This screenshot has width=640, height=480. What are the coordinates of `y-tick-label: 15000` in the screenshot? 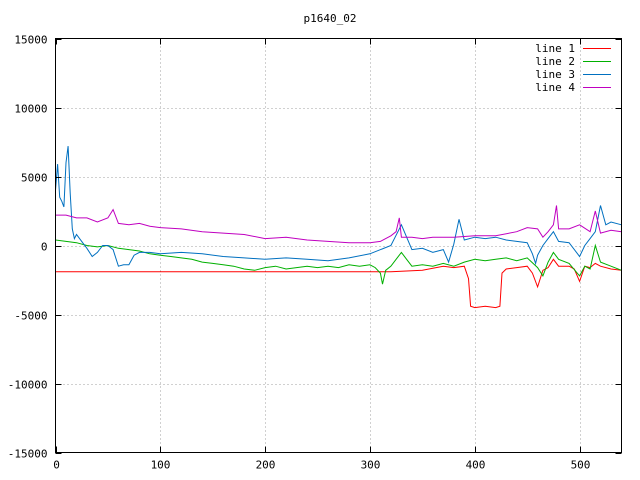 It's located at (30, 40).